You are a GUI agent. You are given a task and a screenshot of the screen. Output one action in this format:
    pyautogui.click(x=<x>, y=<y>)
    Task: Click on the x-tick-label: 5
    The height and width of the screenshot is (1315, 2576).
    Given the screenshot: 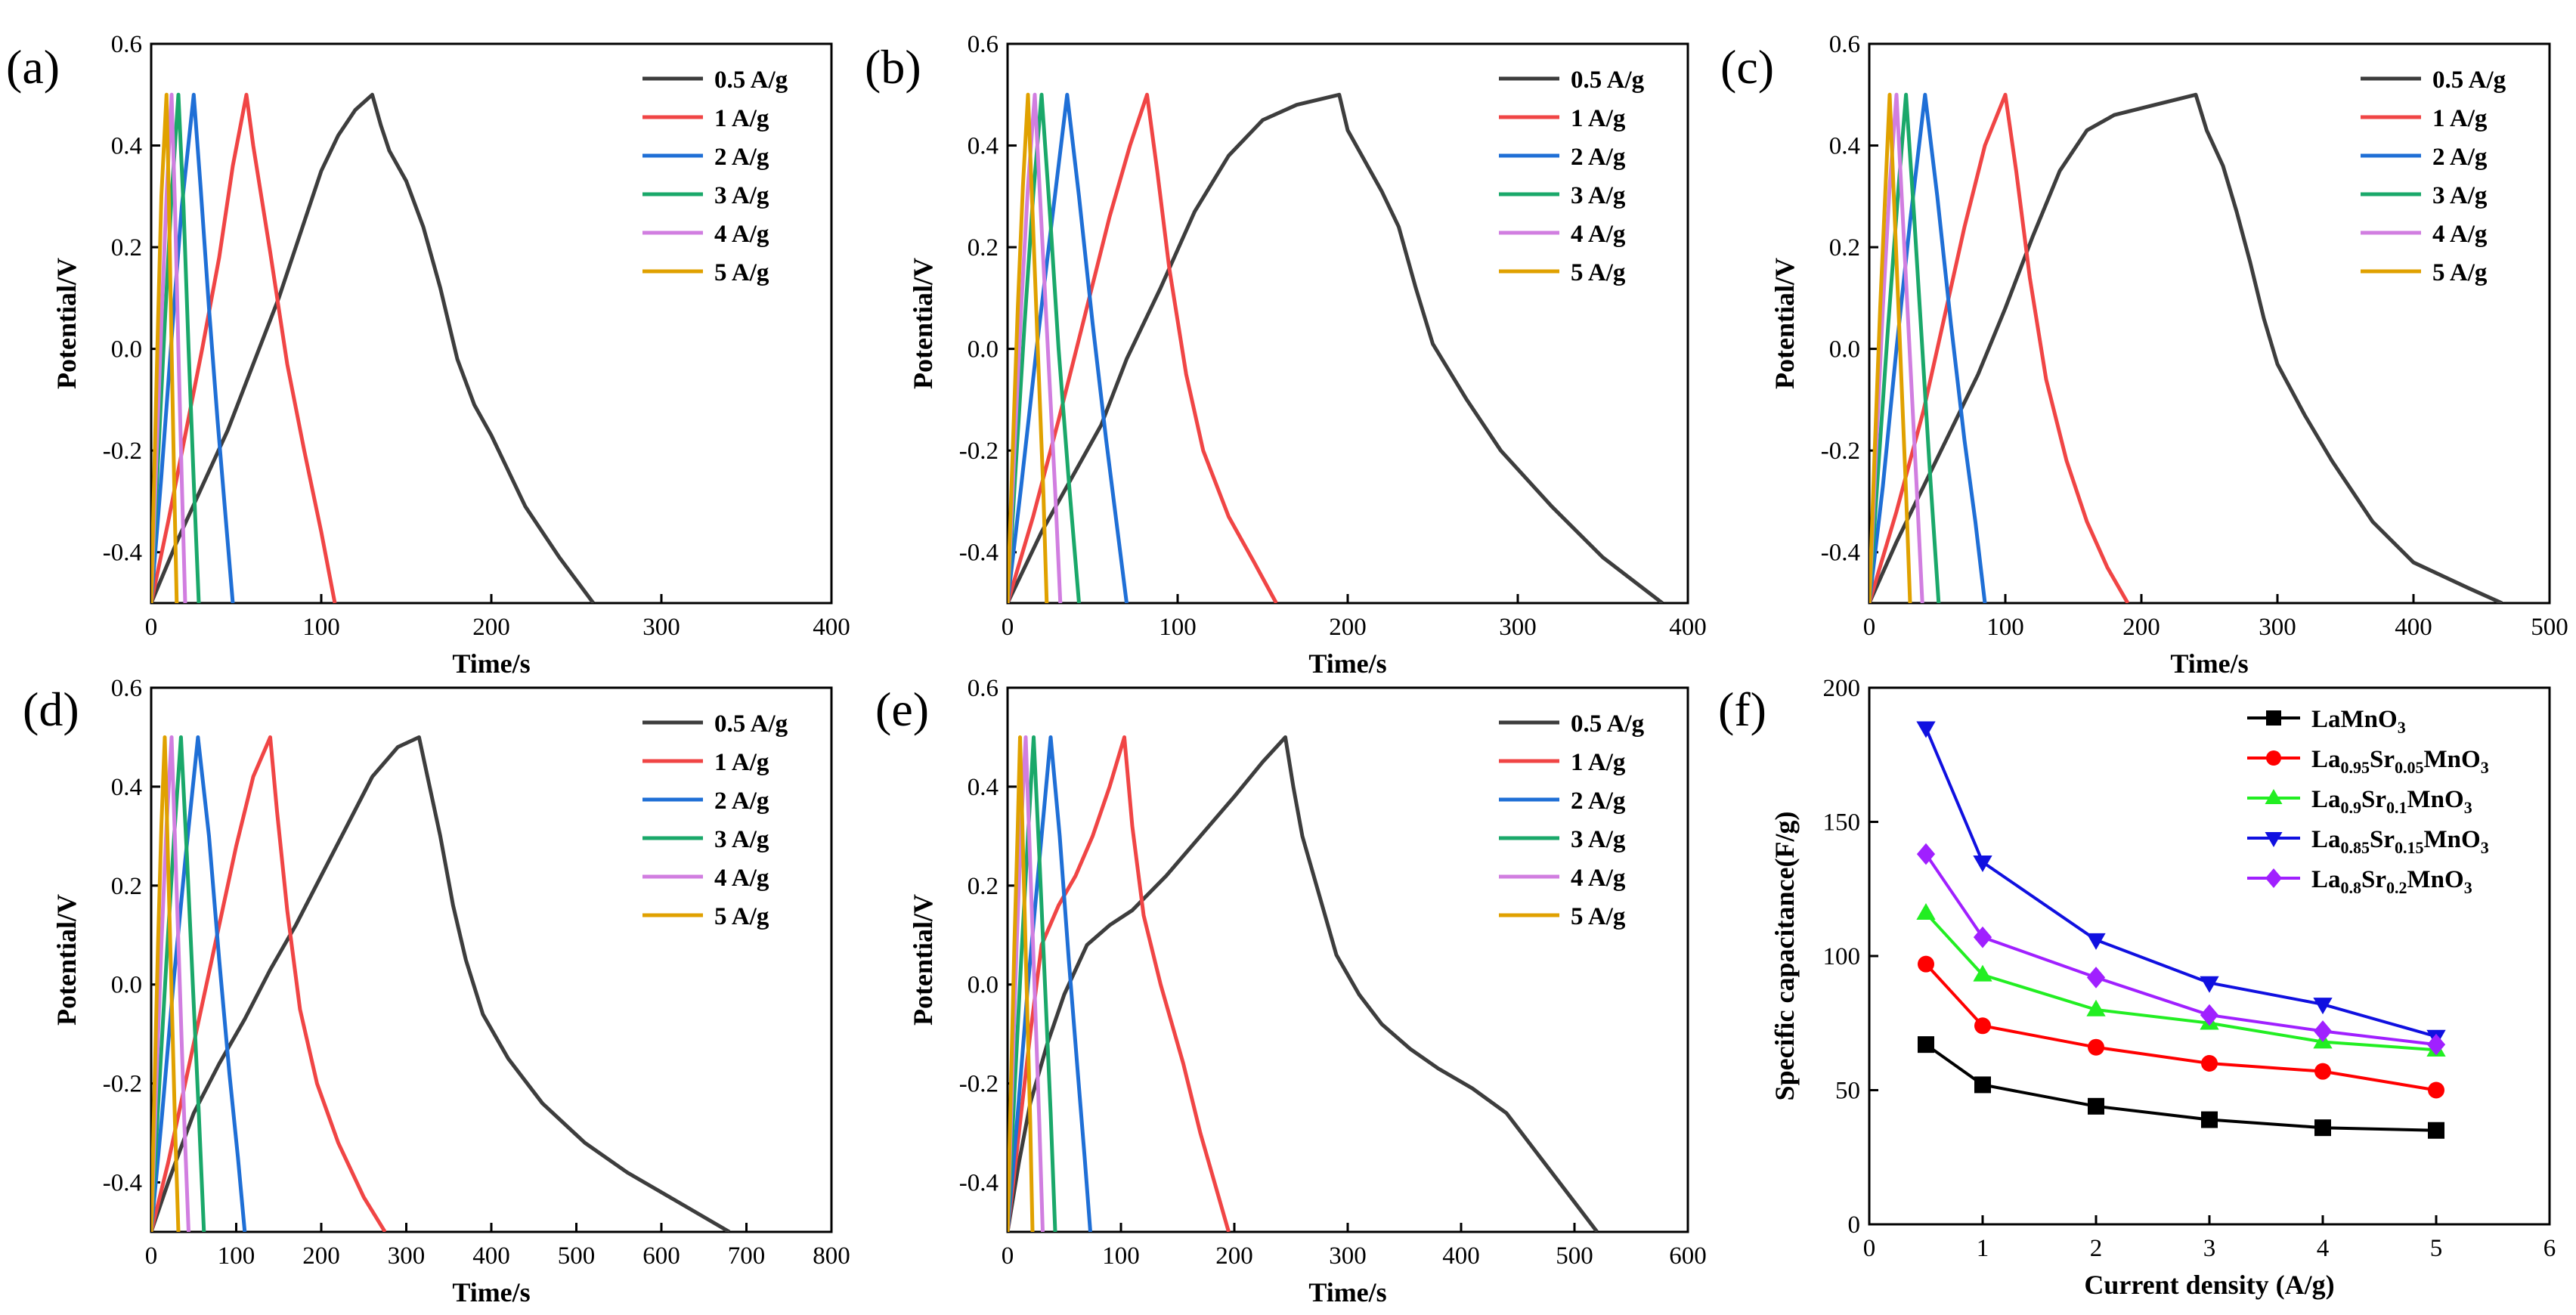 What is the action you would take?
    pyautogui.click(x=2436, y=1249)
    